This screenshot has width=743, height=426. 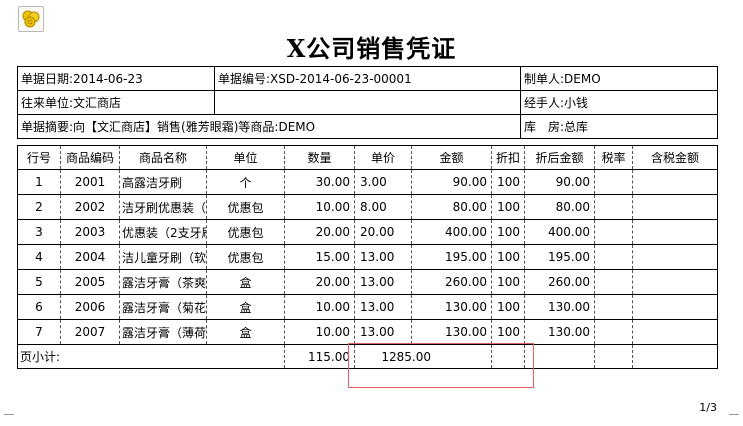 I want to click on col-header: 税率, so click(x=613, y=157).